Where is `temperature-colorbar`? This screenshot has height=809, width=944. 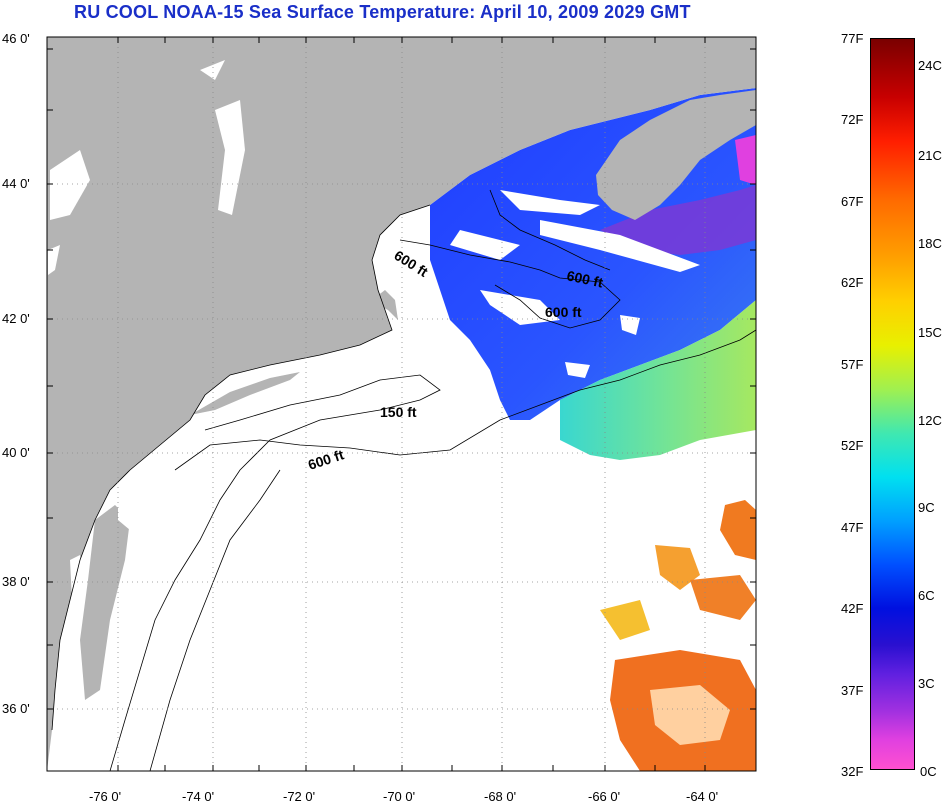 temperature-colorbar is located at coordinates (892, 404).